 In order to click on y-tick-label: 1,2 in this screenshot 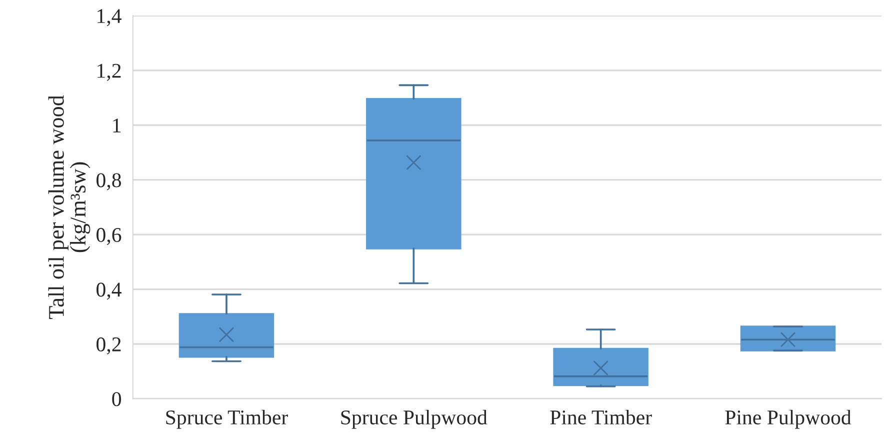, I will do `click(109, 72)`.